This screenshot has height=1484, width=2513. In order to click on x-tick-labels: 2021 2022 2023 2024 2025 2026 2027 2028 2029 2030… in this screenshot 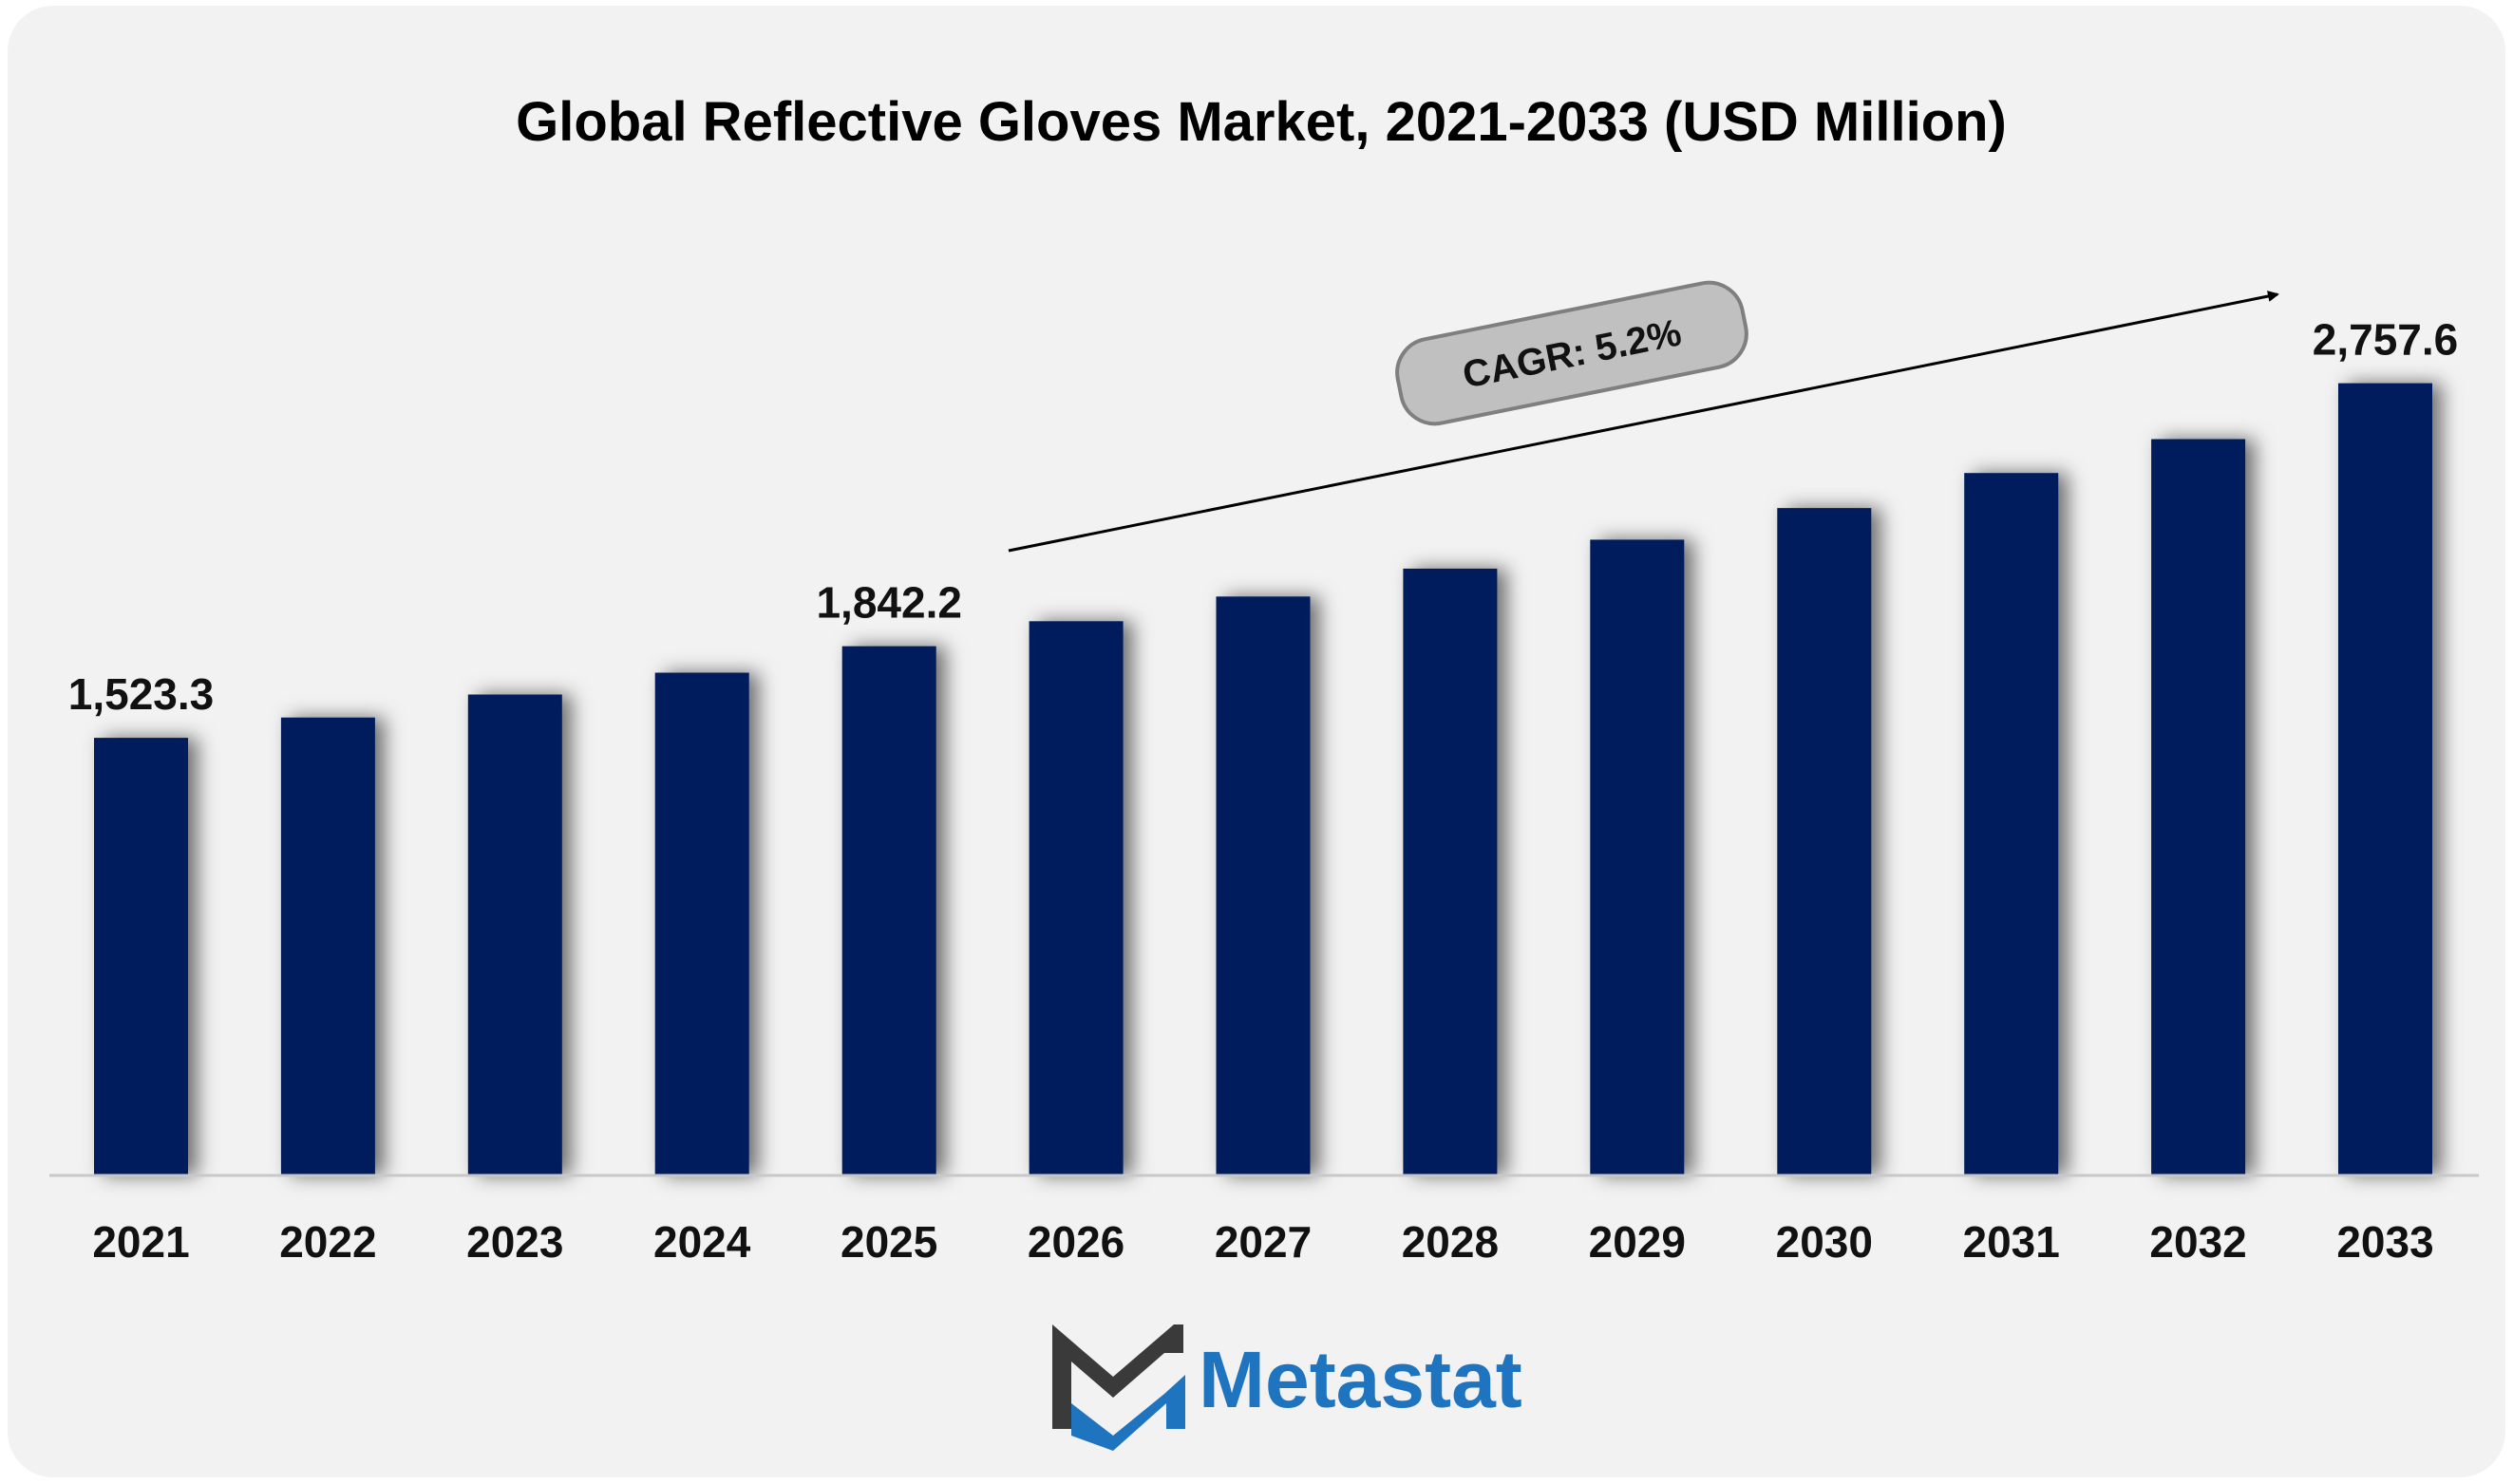, I will do `click(1263, 1242)`.